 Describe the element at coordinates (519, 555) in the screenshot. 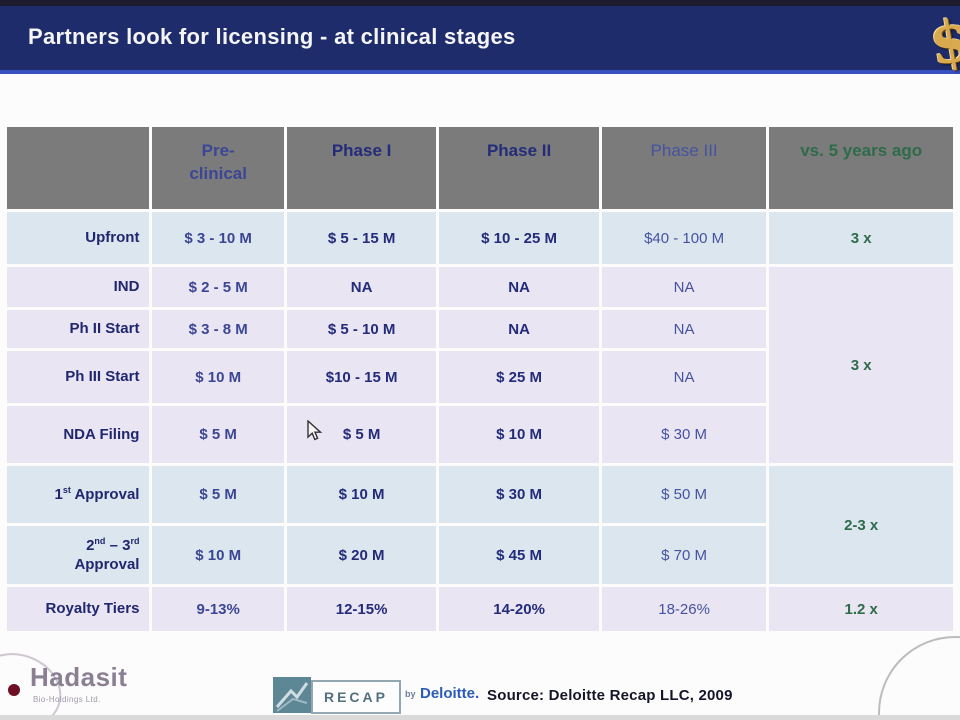

I see `cell-app2-p2: $ 45 M` at that location.